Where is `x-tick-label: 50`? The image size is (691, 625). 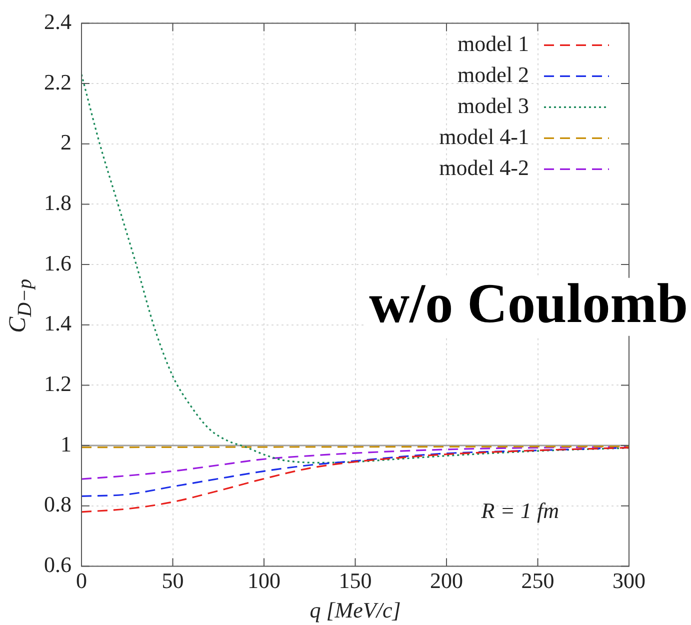
x-tick-label: 50 is located at coordinates (173, 581).